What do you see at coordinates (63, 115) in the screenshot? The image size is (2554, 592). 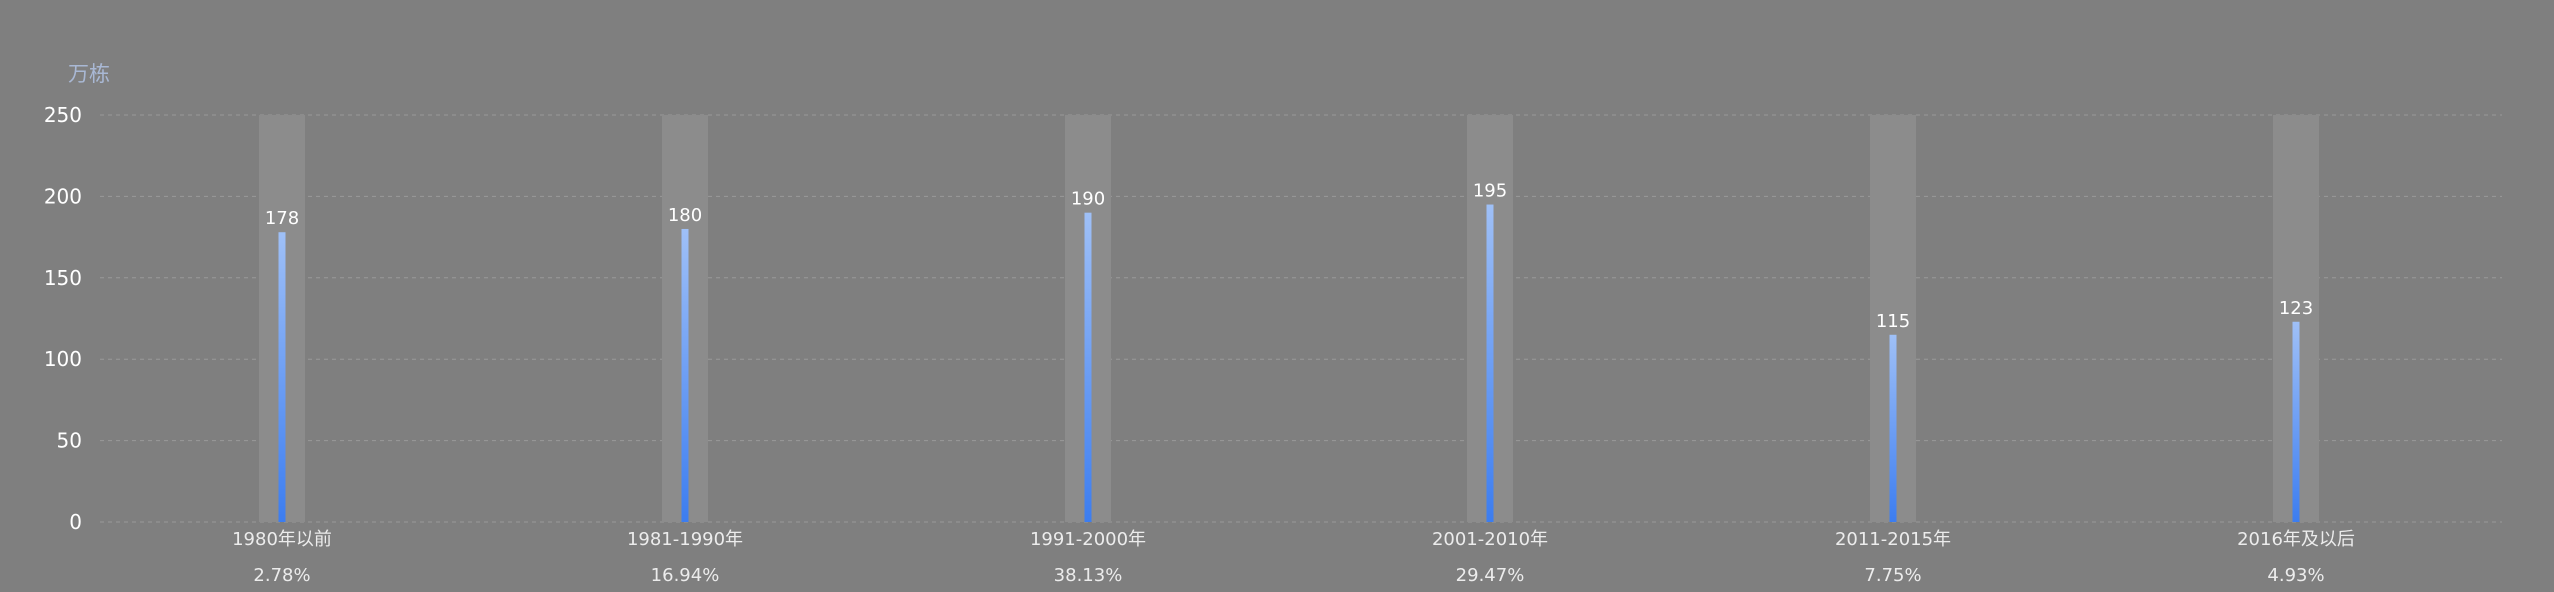 I see `y-tick-label: 250` at bounding box center [63, 115].